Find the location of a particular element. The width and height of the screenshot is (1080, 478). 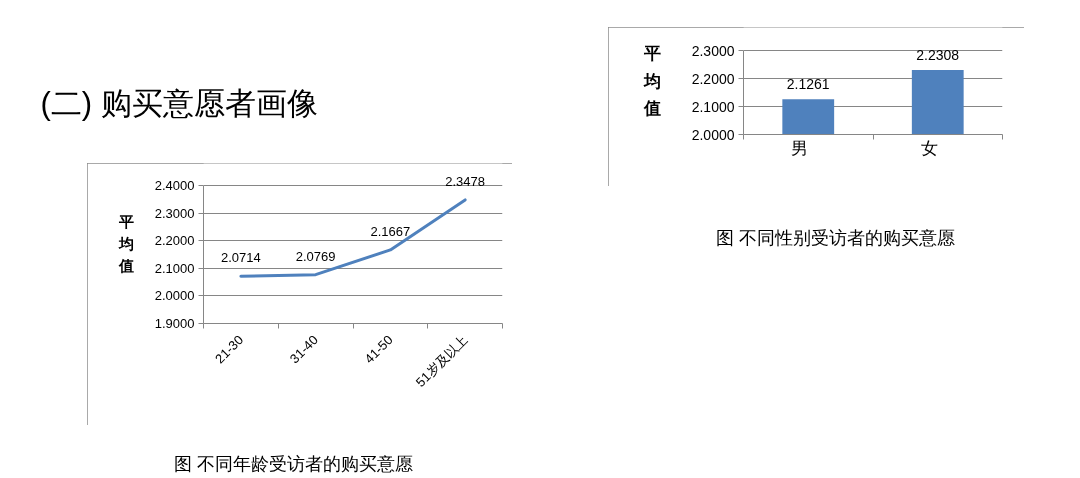

data-label: 2.1261 is located at coordinates (808, 84).